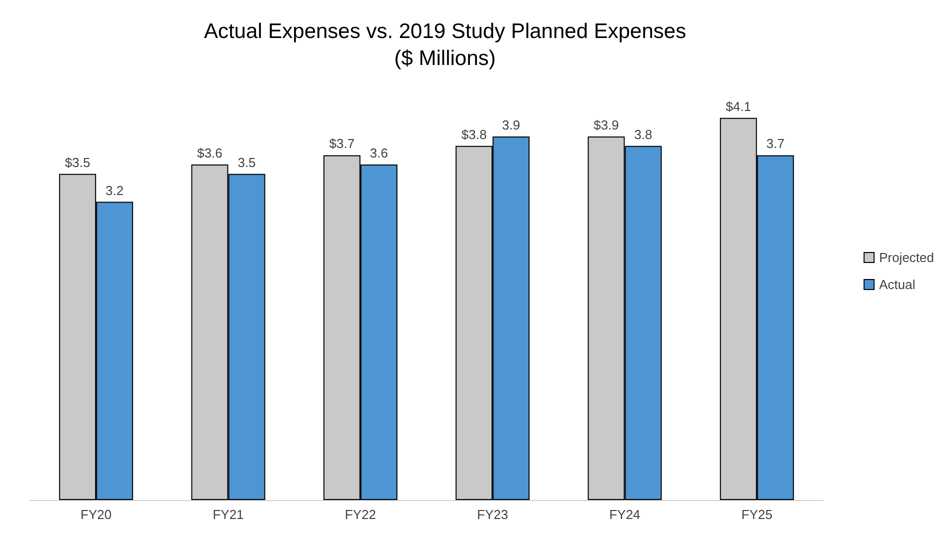  What do you see at coordinates (342, 144) in the screenshot?
I see `data-label: $3.7` at bounding box center [342, 144].